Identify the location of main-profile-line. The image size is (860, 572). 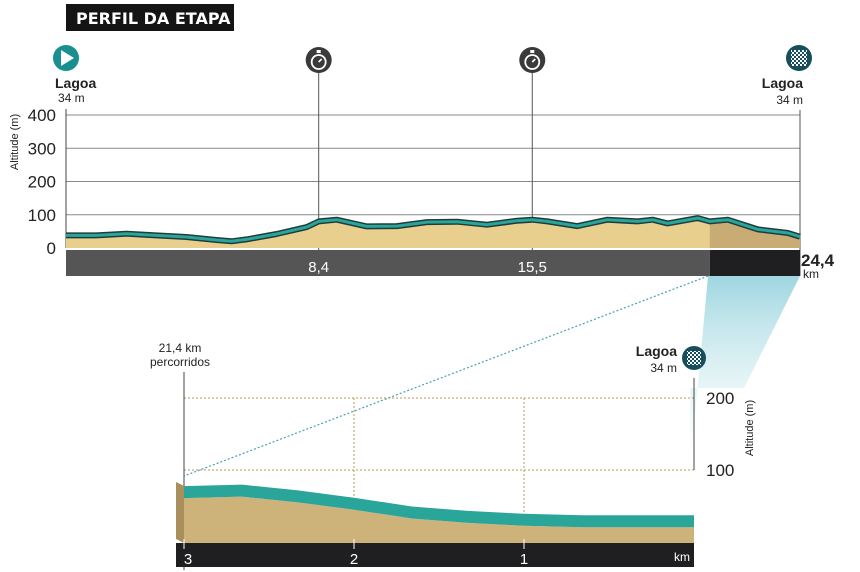
(433, 229).